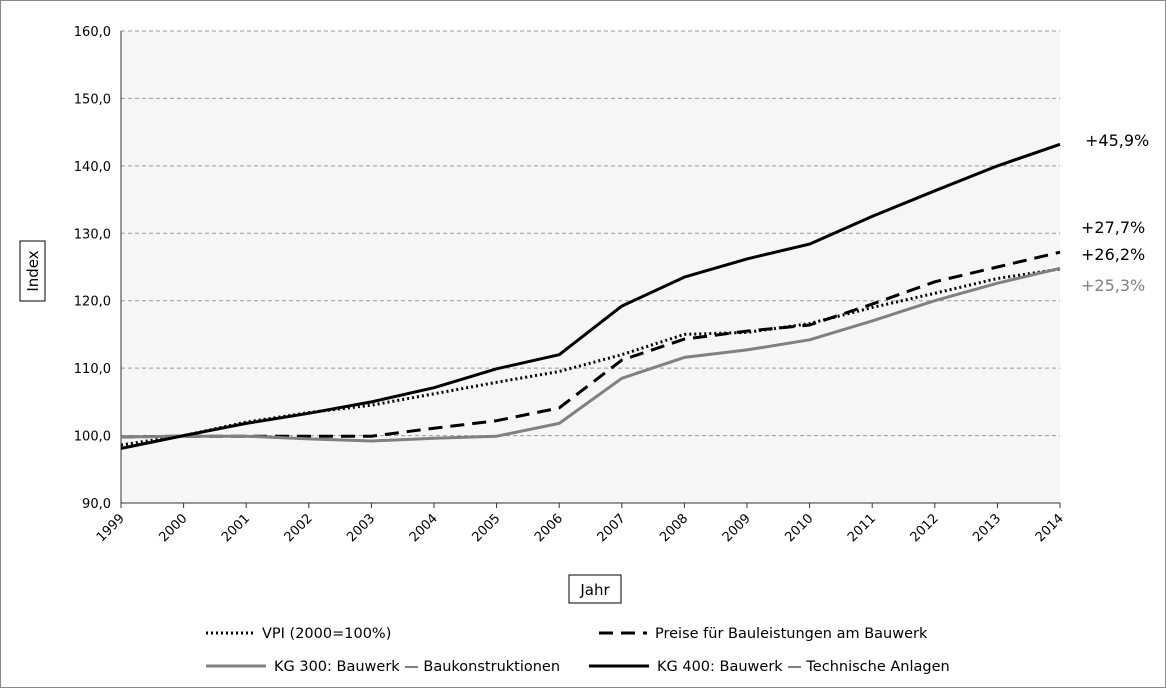 The image size is (1166, 688). Describe the element at coordinates (92, 437) in the screenshot. I see `y-tick-label: 100,0` at that location.